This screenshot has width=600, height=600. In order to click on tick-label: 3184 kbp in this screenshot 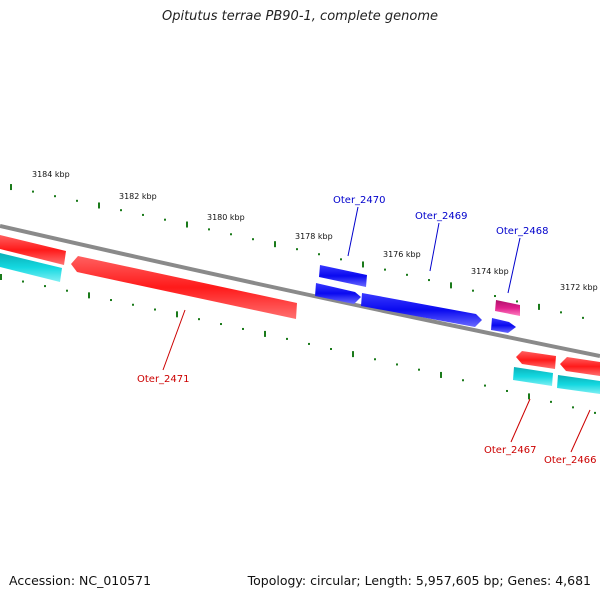, I will do `click(51, 174)`.